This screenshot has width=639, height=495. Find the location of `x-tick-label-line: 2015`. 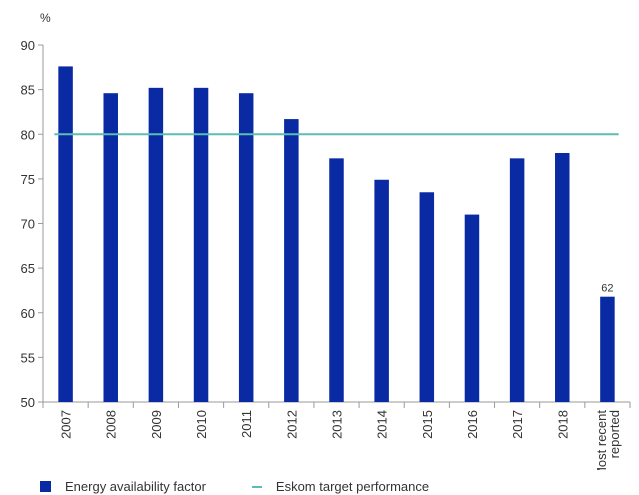

x-tick-label-line: 2015 is located at coordinates (427, 424).